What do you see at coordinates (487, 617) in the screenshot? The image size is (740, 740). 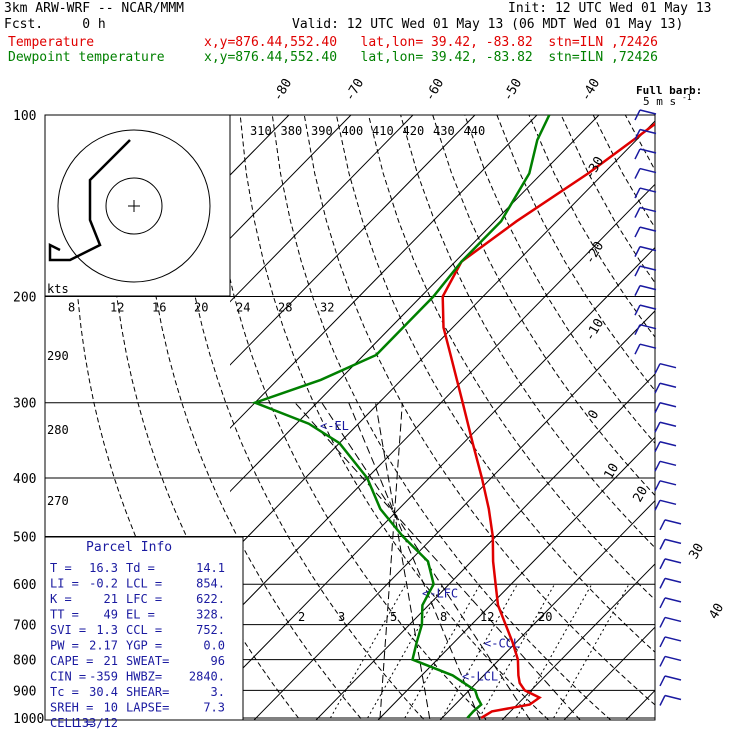 I see `mixing-ratio-label: 12` at bounding box center [487, 617].